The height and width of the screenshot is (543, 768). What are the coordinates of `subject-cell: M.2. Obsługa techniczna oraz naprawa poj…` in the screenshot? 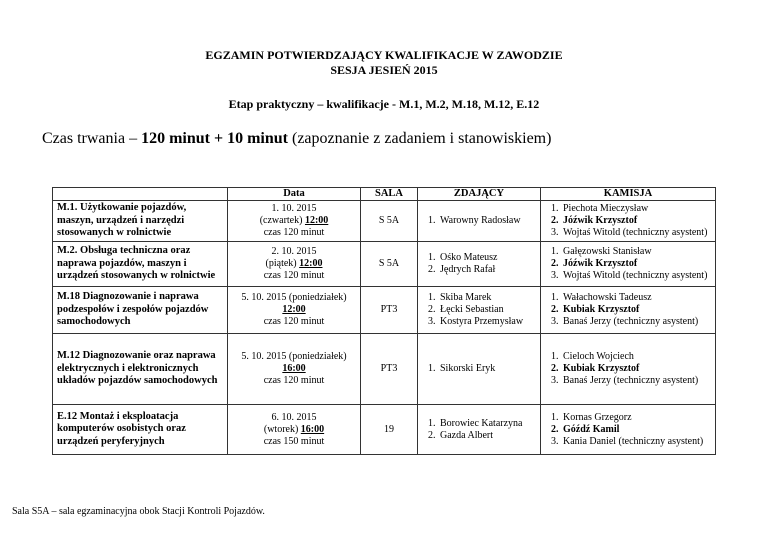 It's located at (140, 264).